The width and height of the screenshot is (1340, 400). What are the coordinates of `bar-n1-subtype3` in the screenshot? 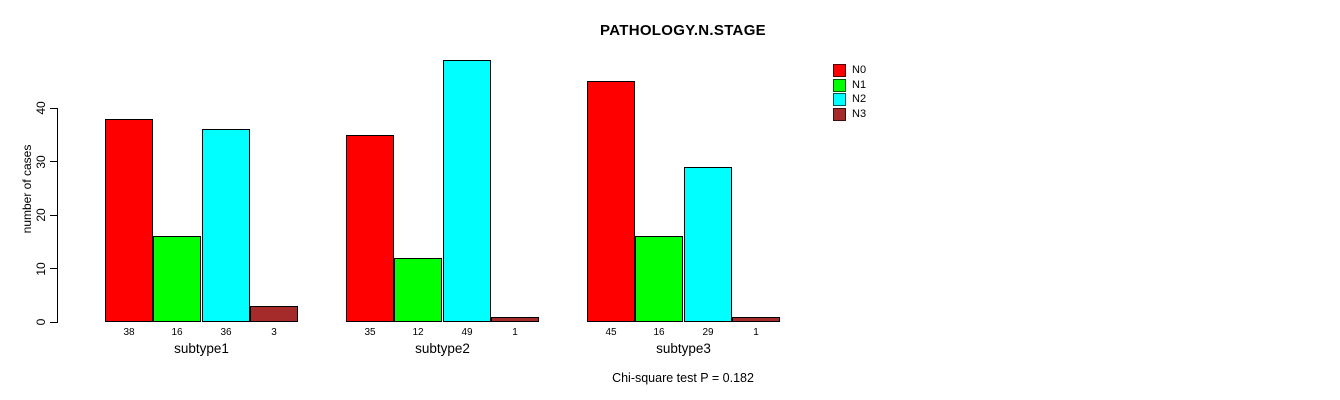 It's located at (659, 279).